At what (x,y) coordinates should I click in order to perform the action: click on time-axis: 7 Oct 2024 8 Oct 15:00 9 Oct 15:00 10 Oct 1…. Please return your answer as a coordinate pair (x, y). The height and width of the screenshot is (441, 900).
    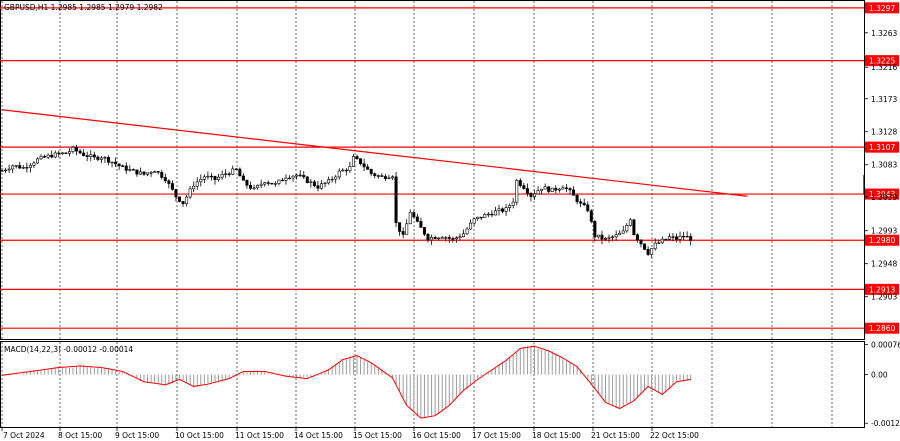
    Looking at the image, I should click on (350, 433).